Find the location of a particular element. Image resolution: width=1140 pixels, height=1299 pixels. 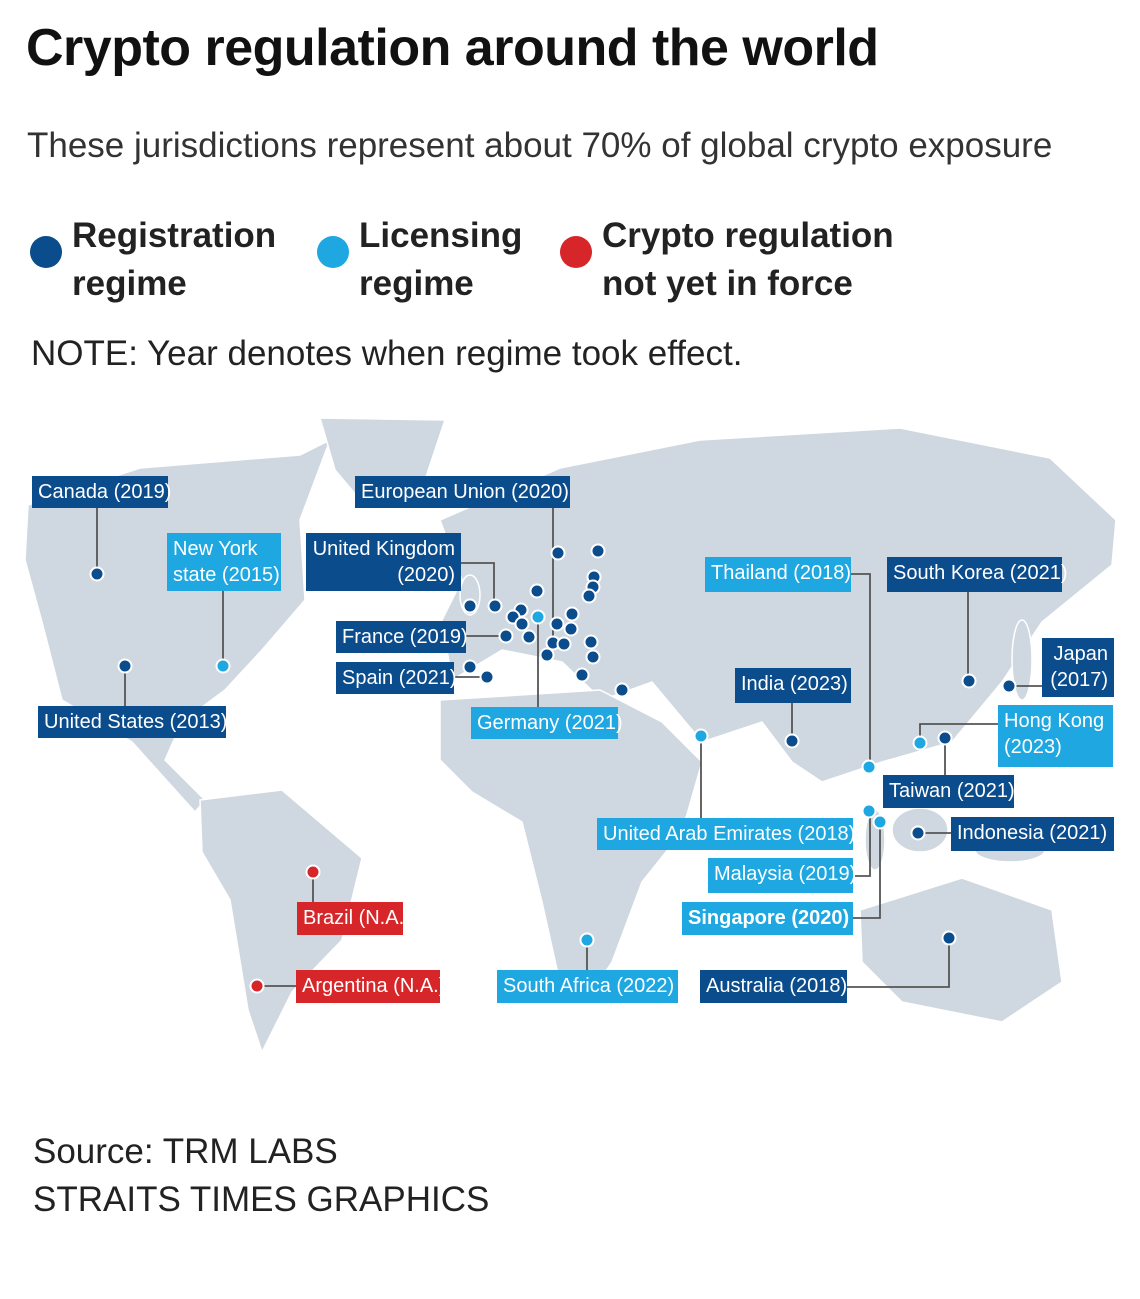

south-america is located at coordinates (281, 921).